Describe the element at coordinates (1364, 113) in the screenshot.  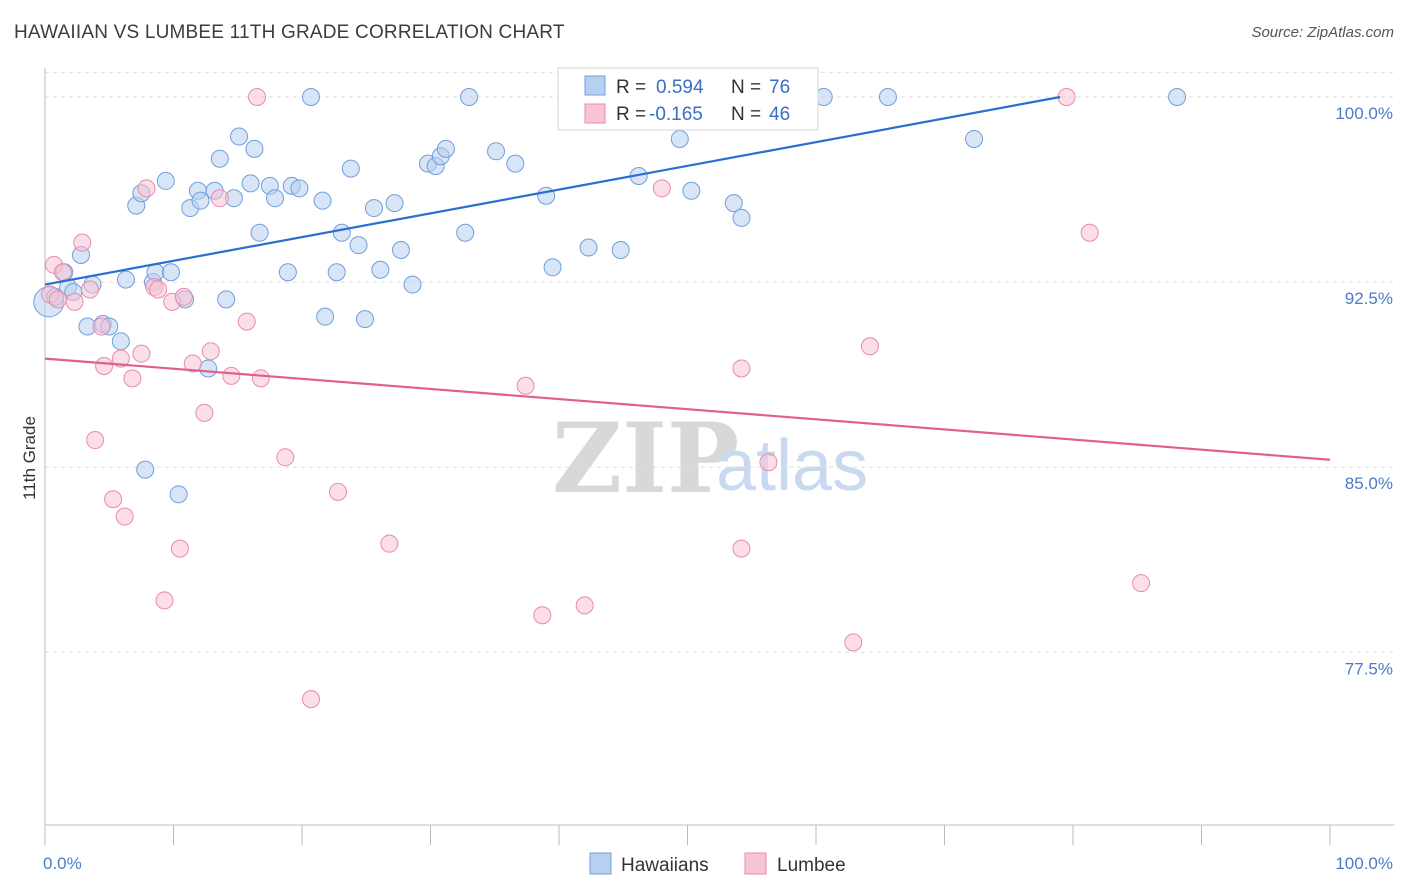
I see `y-tick-label: 100.0%` at that location.